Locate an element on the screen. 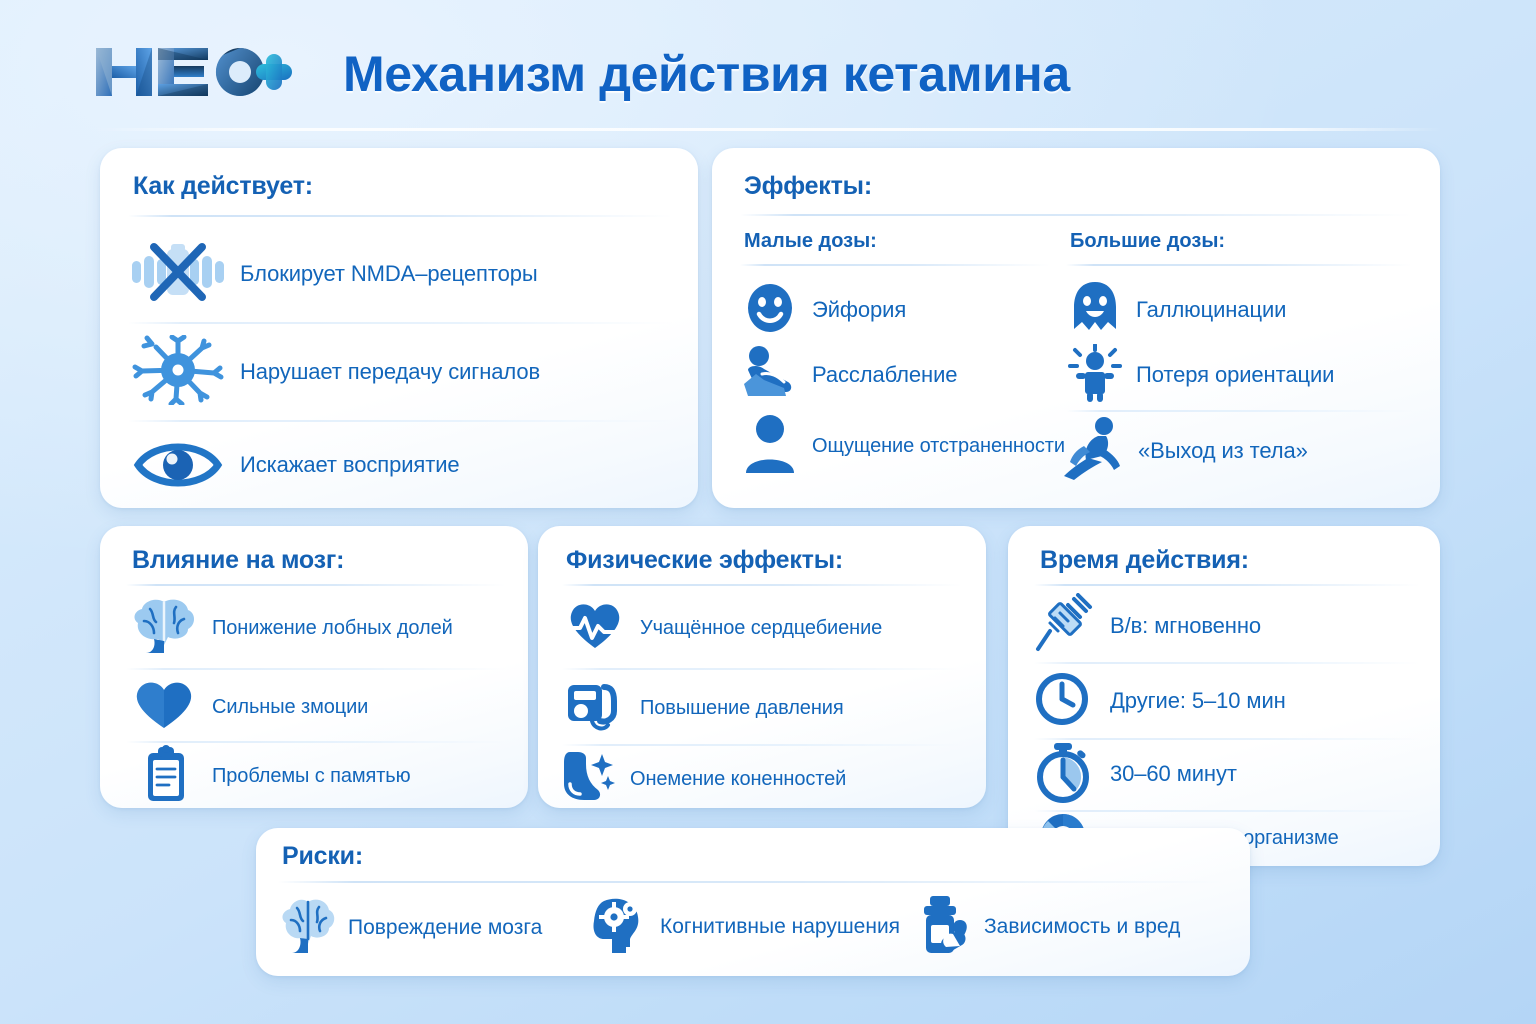 Image resolution: width=1536 pixels, height=1024 pixels. list-item: Учащённое сердцебиение is located at coordinates (773, 628).